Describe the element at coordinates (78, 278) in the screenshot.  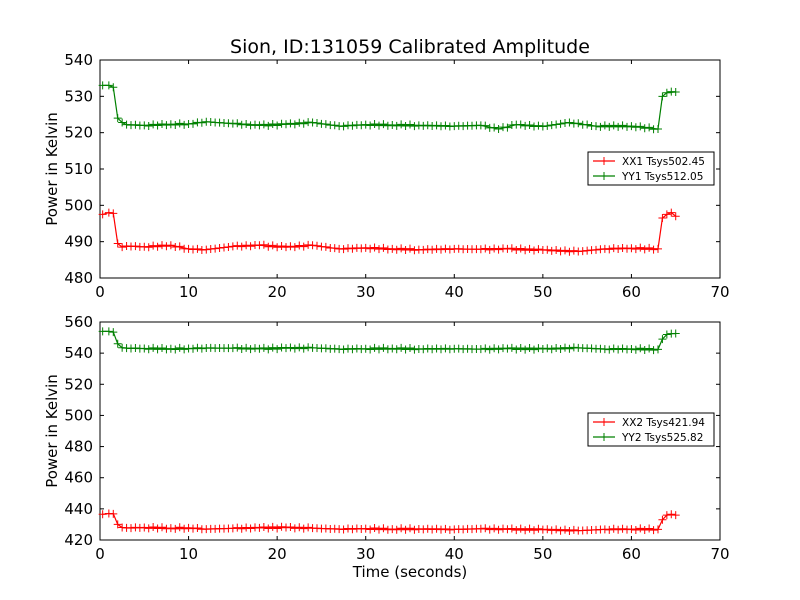
I see `y-tick-label: 480` at that location.